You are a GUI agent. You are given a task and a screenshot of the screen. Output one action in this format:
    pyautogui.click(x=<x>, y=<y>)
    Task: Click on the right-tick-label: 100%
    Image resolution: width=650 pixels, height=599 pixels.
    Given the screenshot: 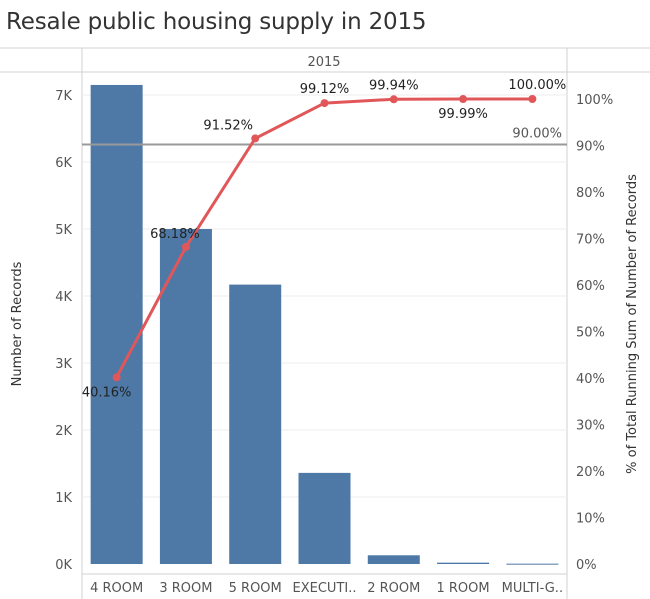 What is the action you would take?
    pyautogui.click(x=594, y=100)
    